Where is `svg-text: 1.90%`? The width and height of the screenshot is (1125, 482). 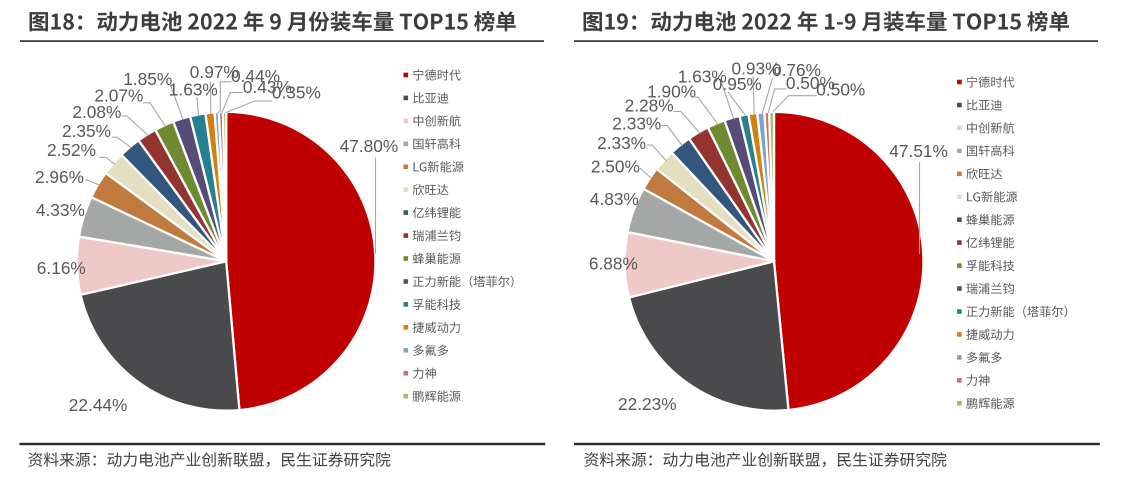
svg-text: 1.90% is located at coordinates (671, 91).